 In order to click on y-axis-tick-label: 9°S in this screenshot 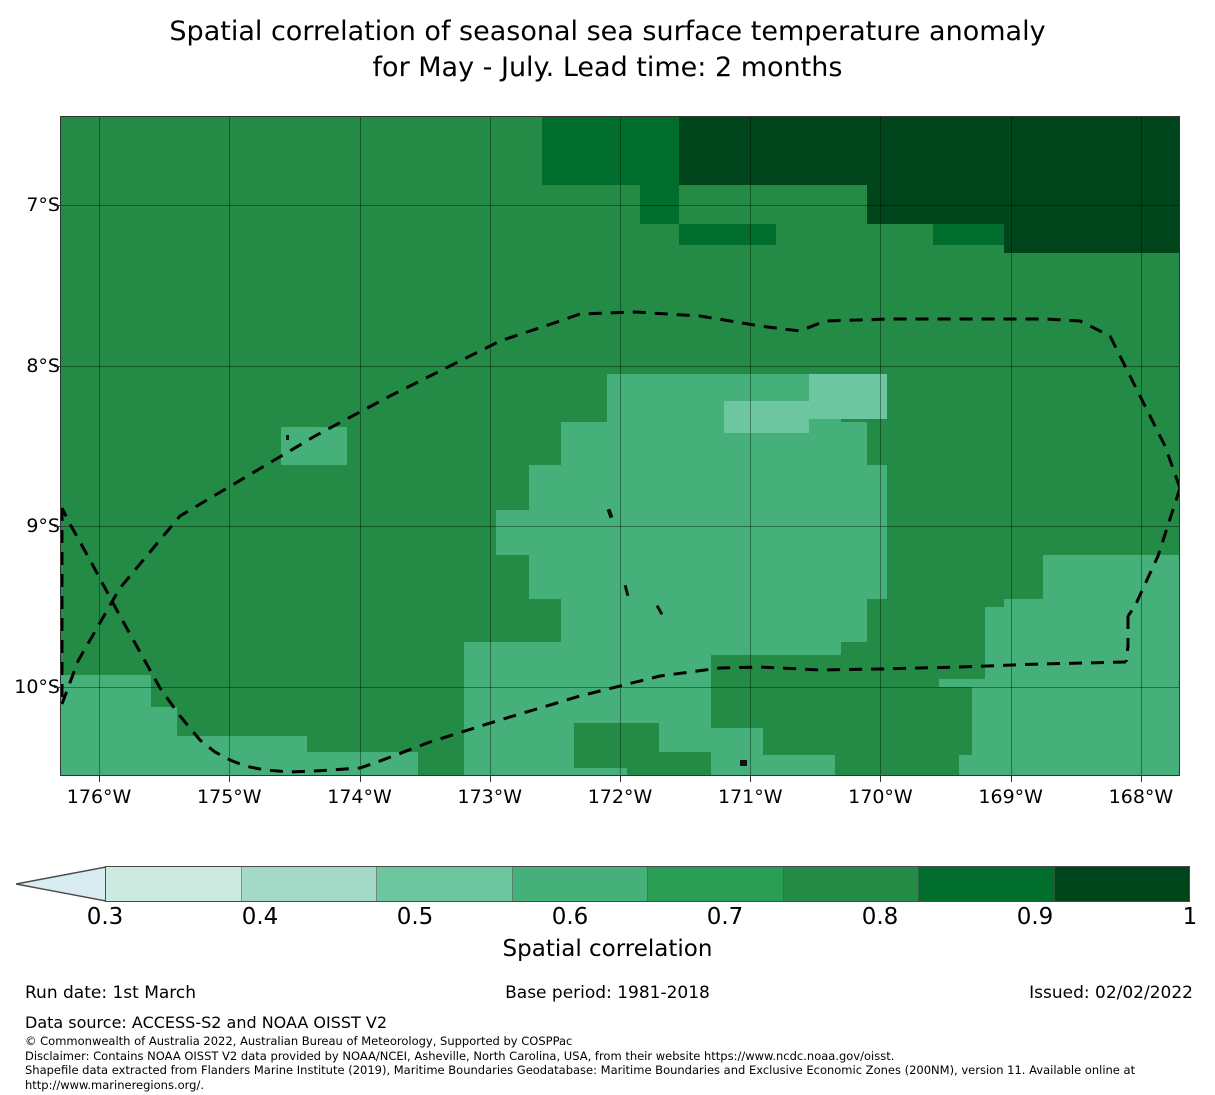, I will do `click(43, 526)`.